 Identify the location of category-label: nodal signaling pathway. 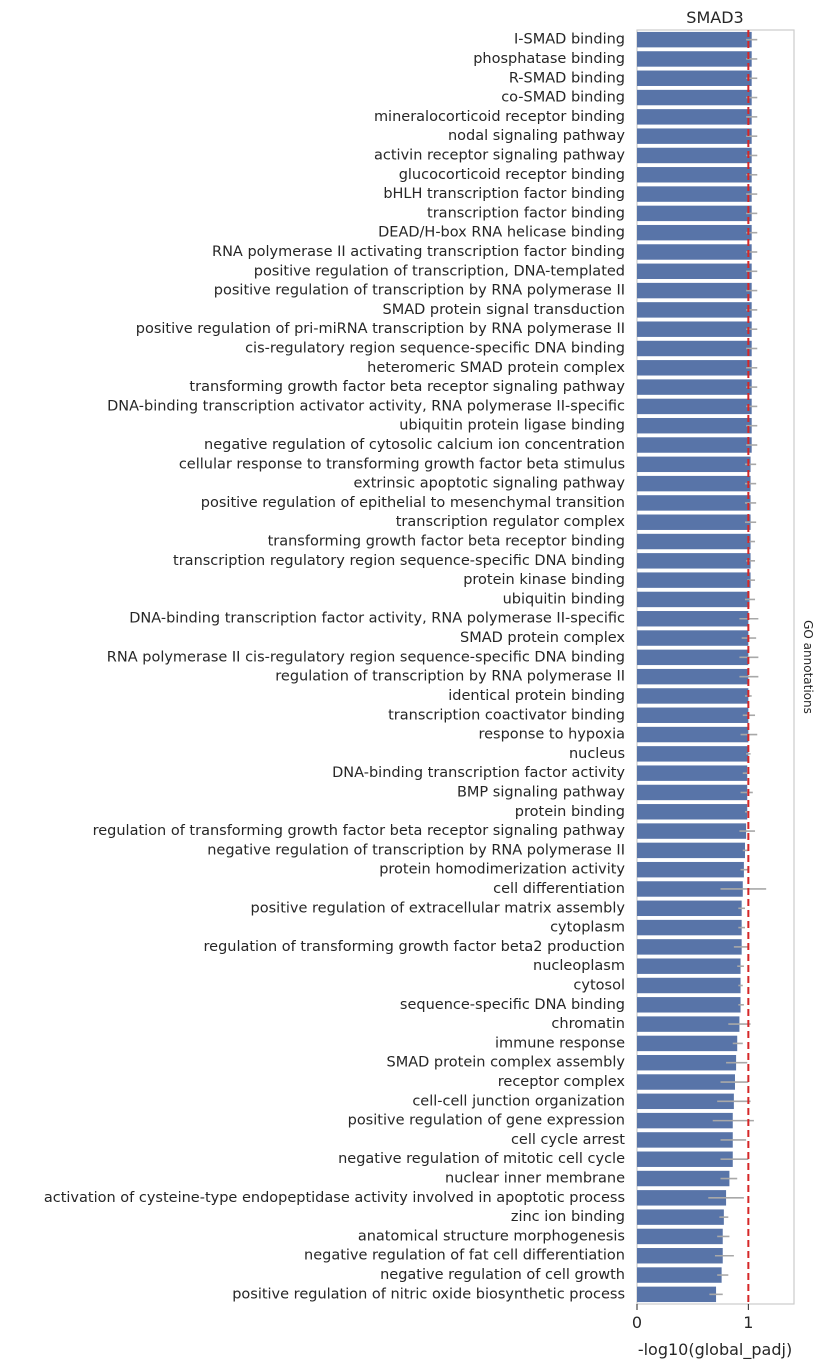
(536, 136).